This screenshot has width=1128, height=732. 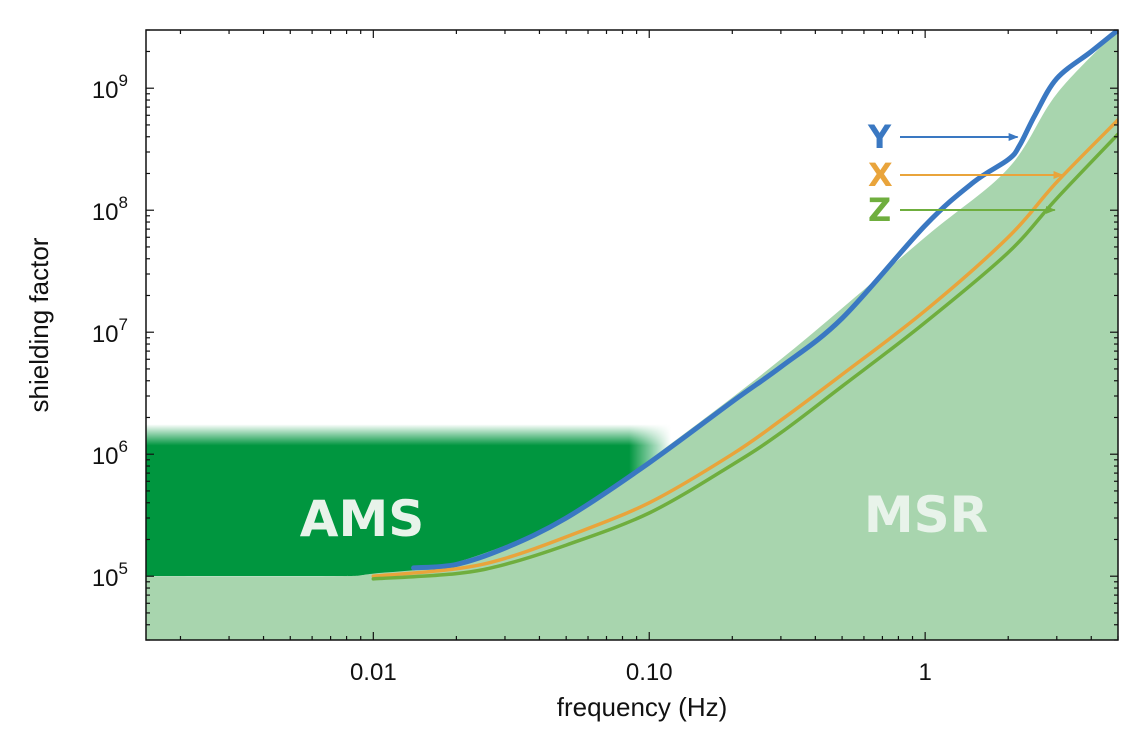 I want to click on x-tick-label: 0.01, so click(x=373, y=672).